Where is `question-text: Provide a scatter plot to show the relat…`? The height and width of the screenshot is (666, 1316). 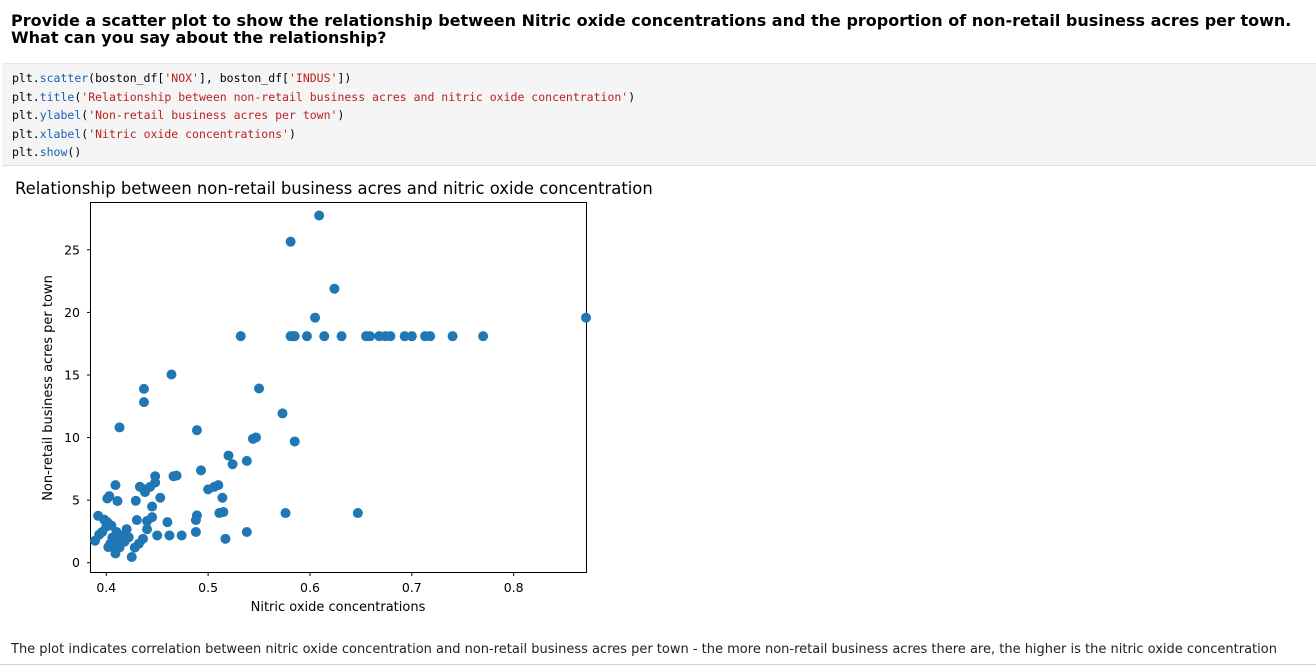
question-text: Provide a scatter plot to show the relat… is located at coordinates (651, 29).